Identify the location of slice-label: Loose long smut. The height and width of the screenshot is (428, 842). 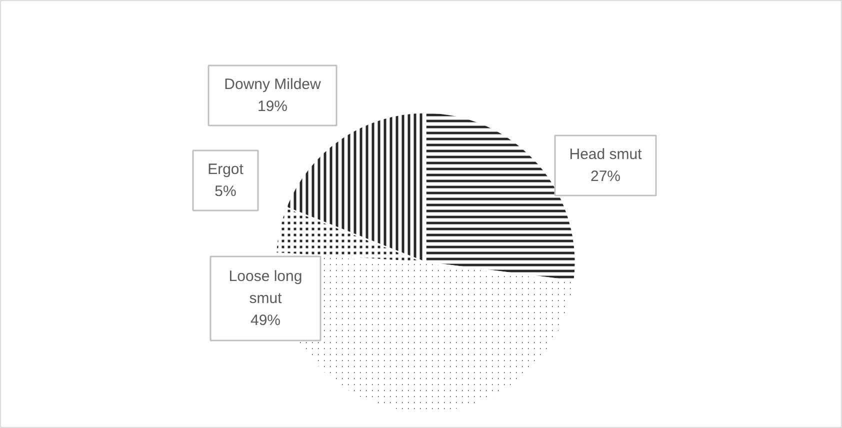
(265, 287).